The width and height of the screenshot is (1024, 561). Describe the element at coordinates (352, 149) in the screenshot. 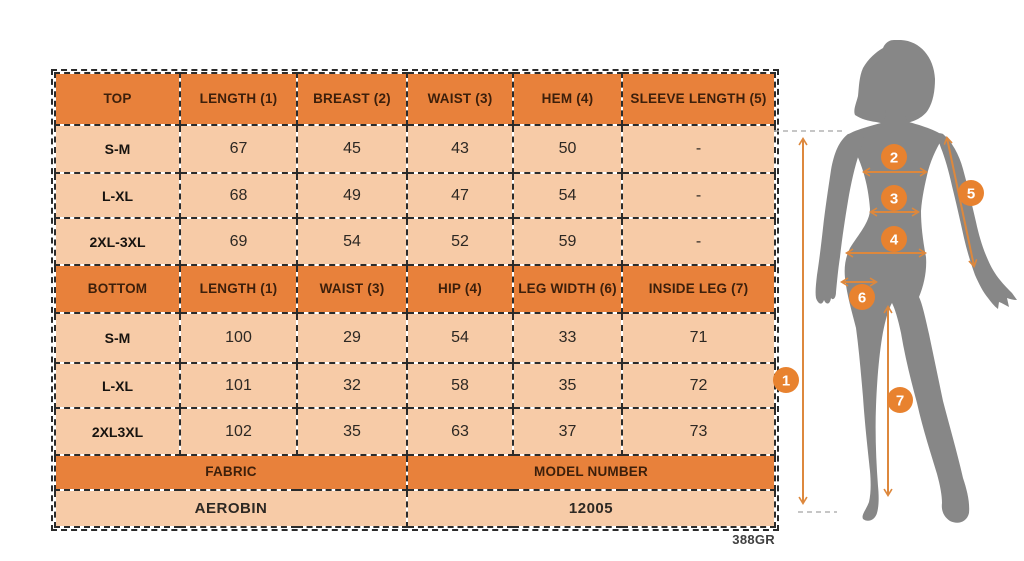

I see `measurement-value: 45` at that location.